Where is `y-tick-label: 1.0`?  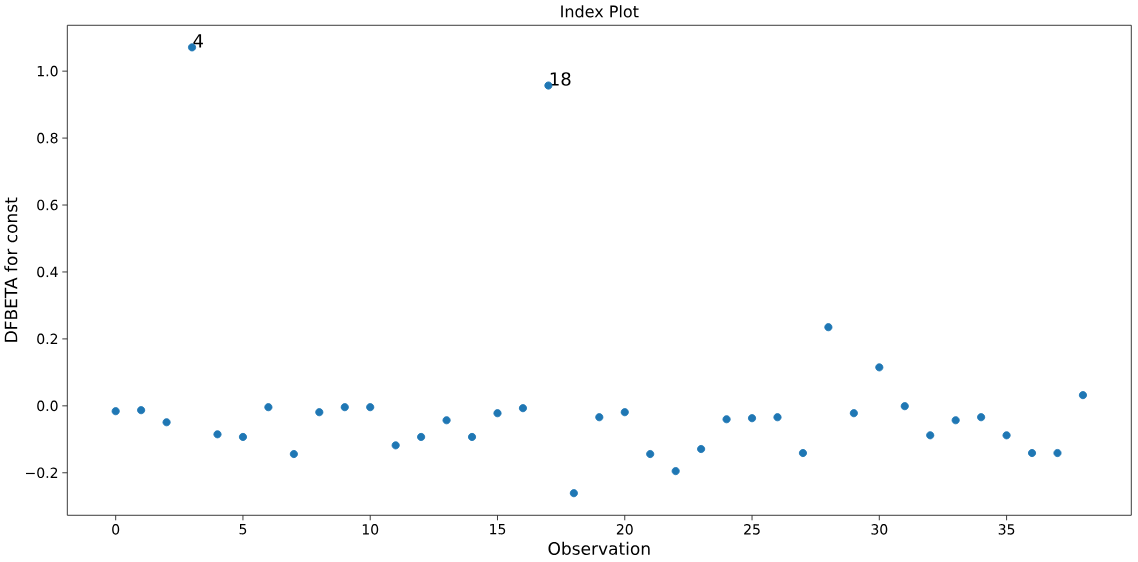
y-tick-label: 1.0 is located at coordinates (47, 71).